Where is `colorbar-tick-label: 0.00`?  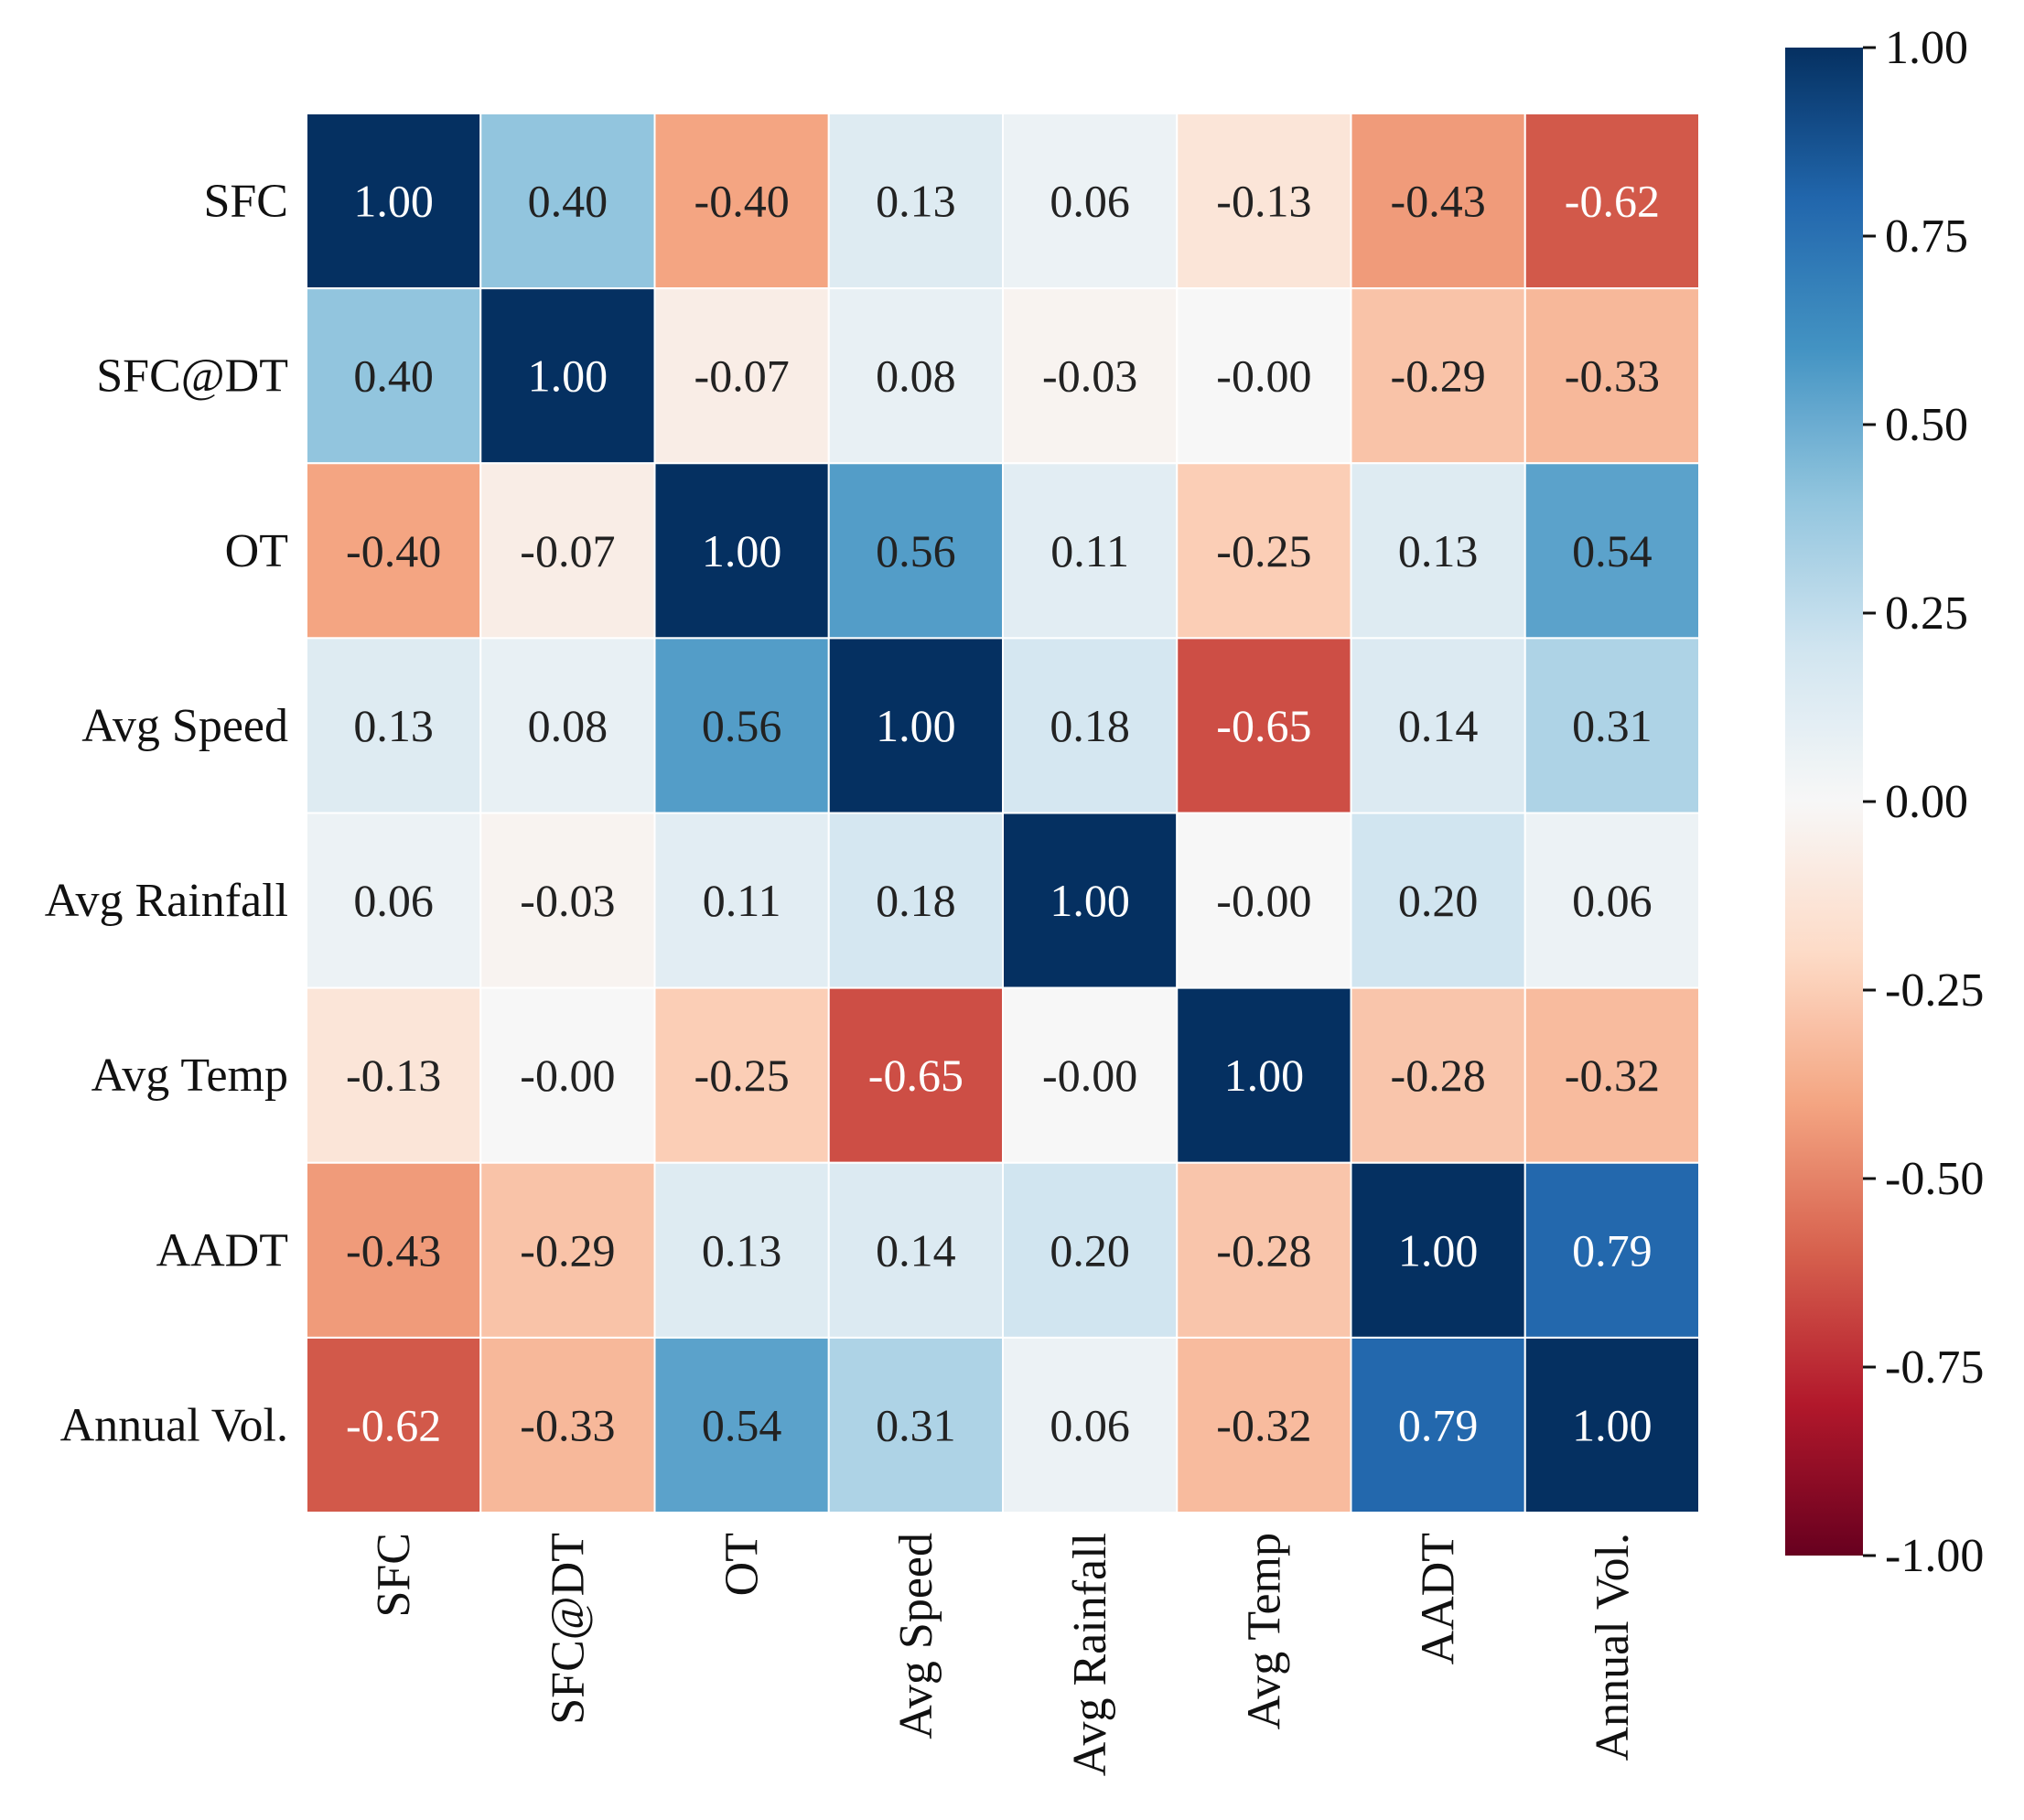
colorbar-tick-label: 0.00 is located at coordinates (1926, 802).